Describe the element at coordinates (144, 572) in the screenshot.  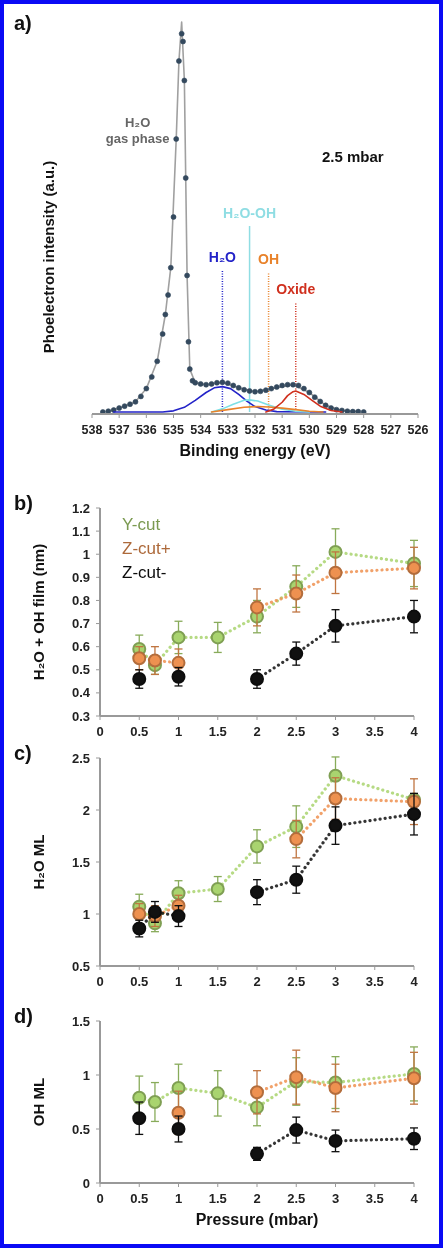
I see `text: Z-cut-` at that location.